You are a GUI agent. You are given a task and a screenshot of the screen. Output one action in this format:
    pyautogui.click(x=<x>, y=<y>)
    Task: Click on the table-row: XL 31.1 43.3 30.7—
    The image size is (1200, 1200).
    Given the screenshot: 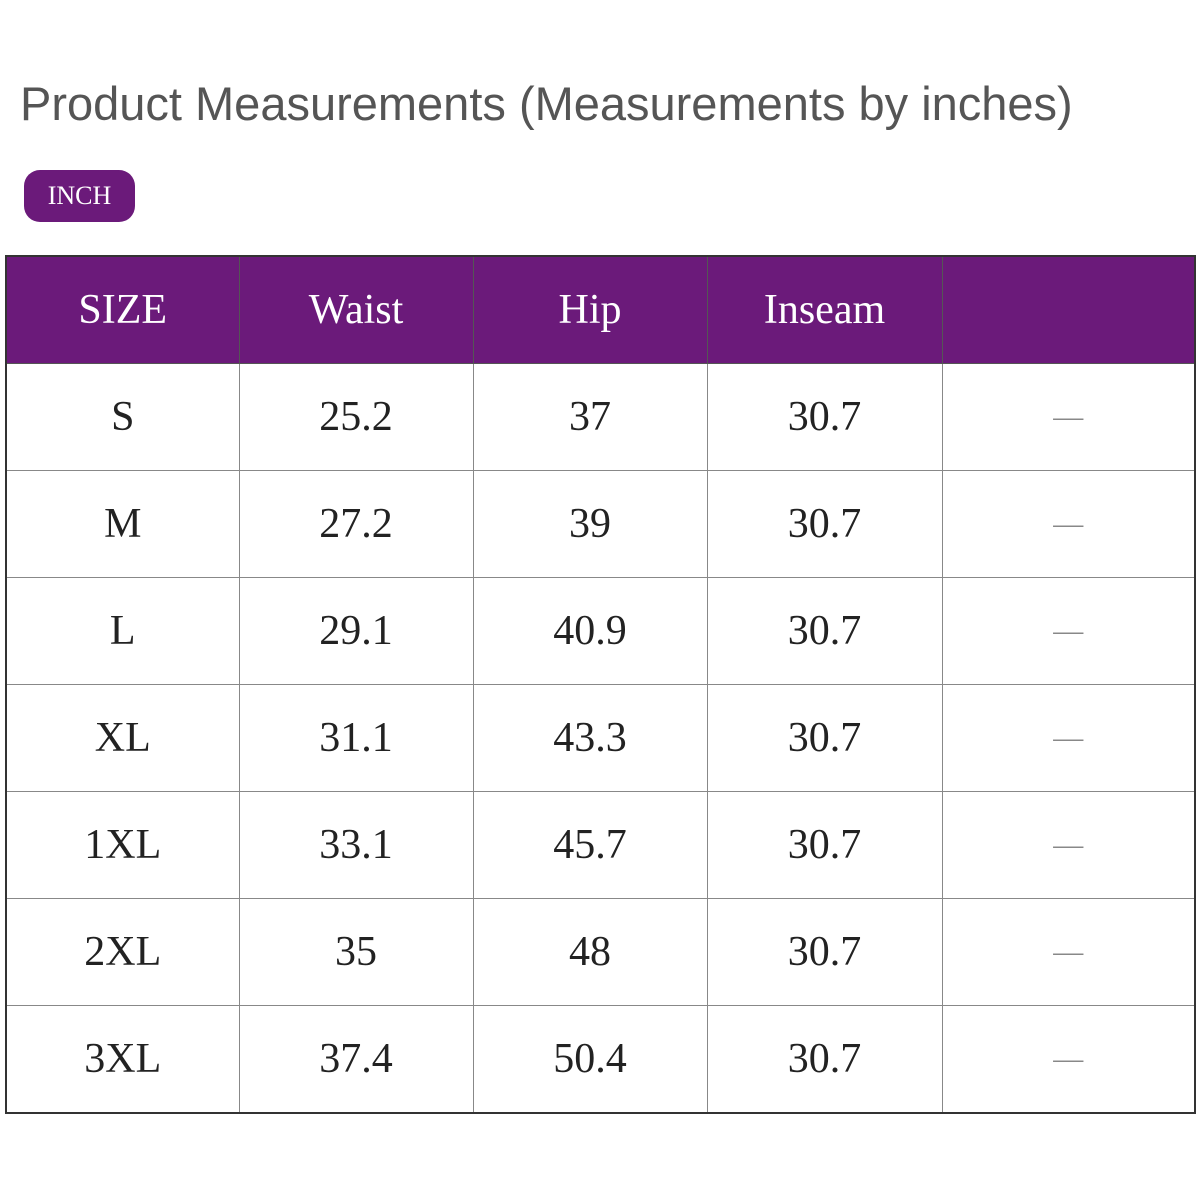 What is the action you would take?
    pyautogui.click(x=600, y=738)
    